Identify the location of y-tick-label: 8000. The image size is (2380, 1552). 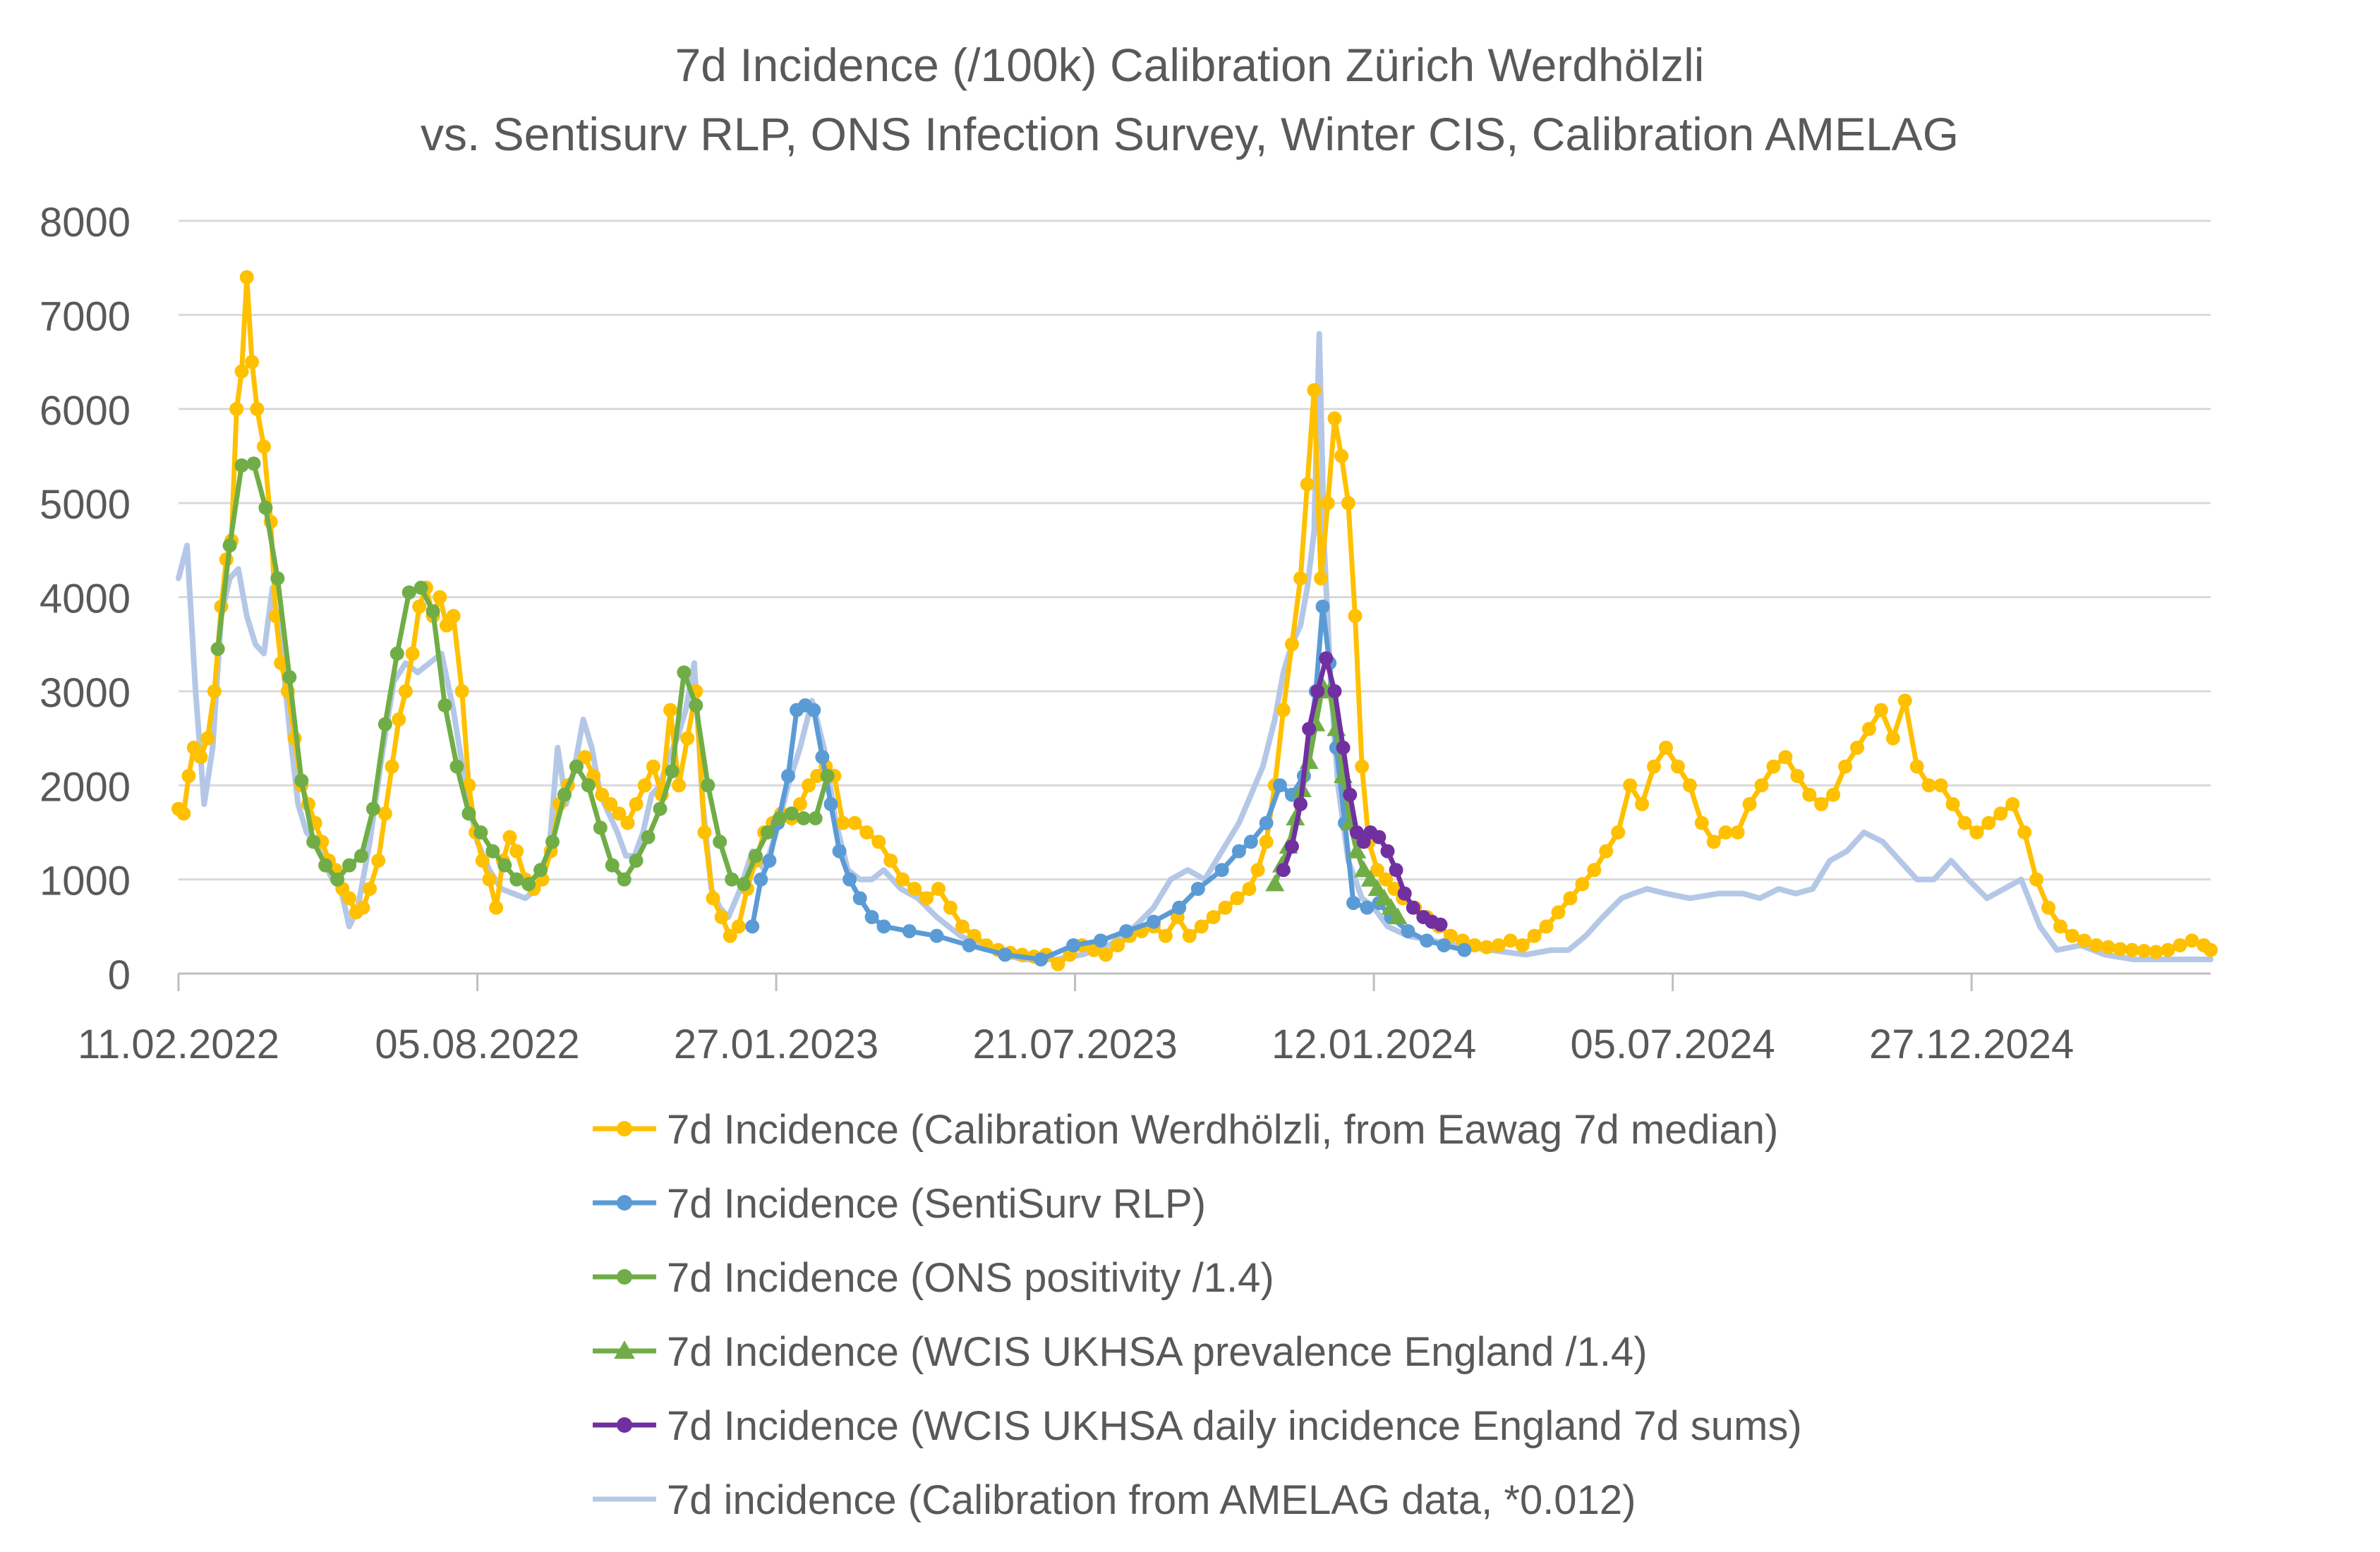
(86, 222).